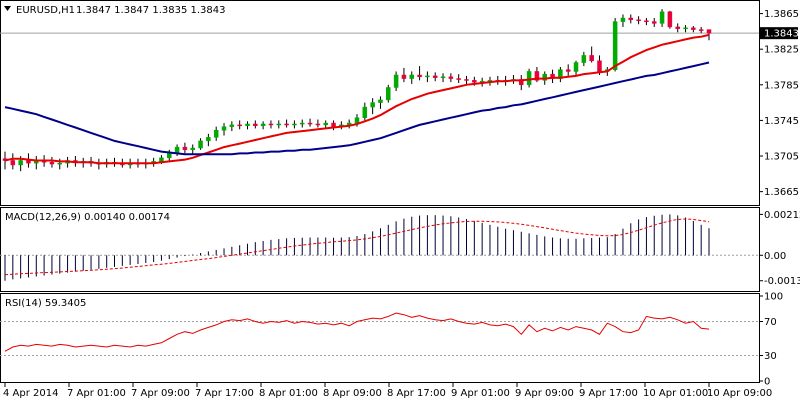  Describe the element at coordinates (781, 192) in the screenshot. I see `price-axis-label: 1.3665` at that location.